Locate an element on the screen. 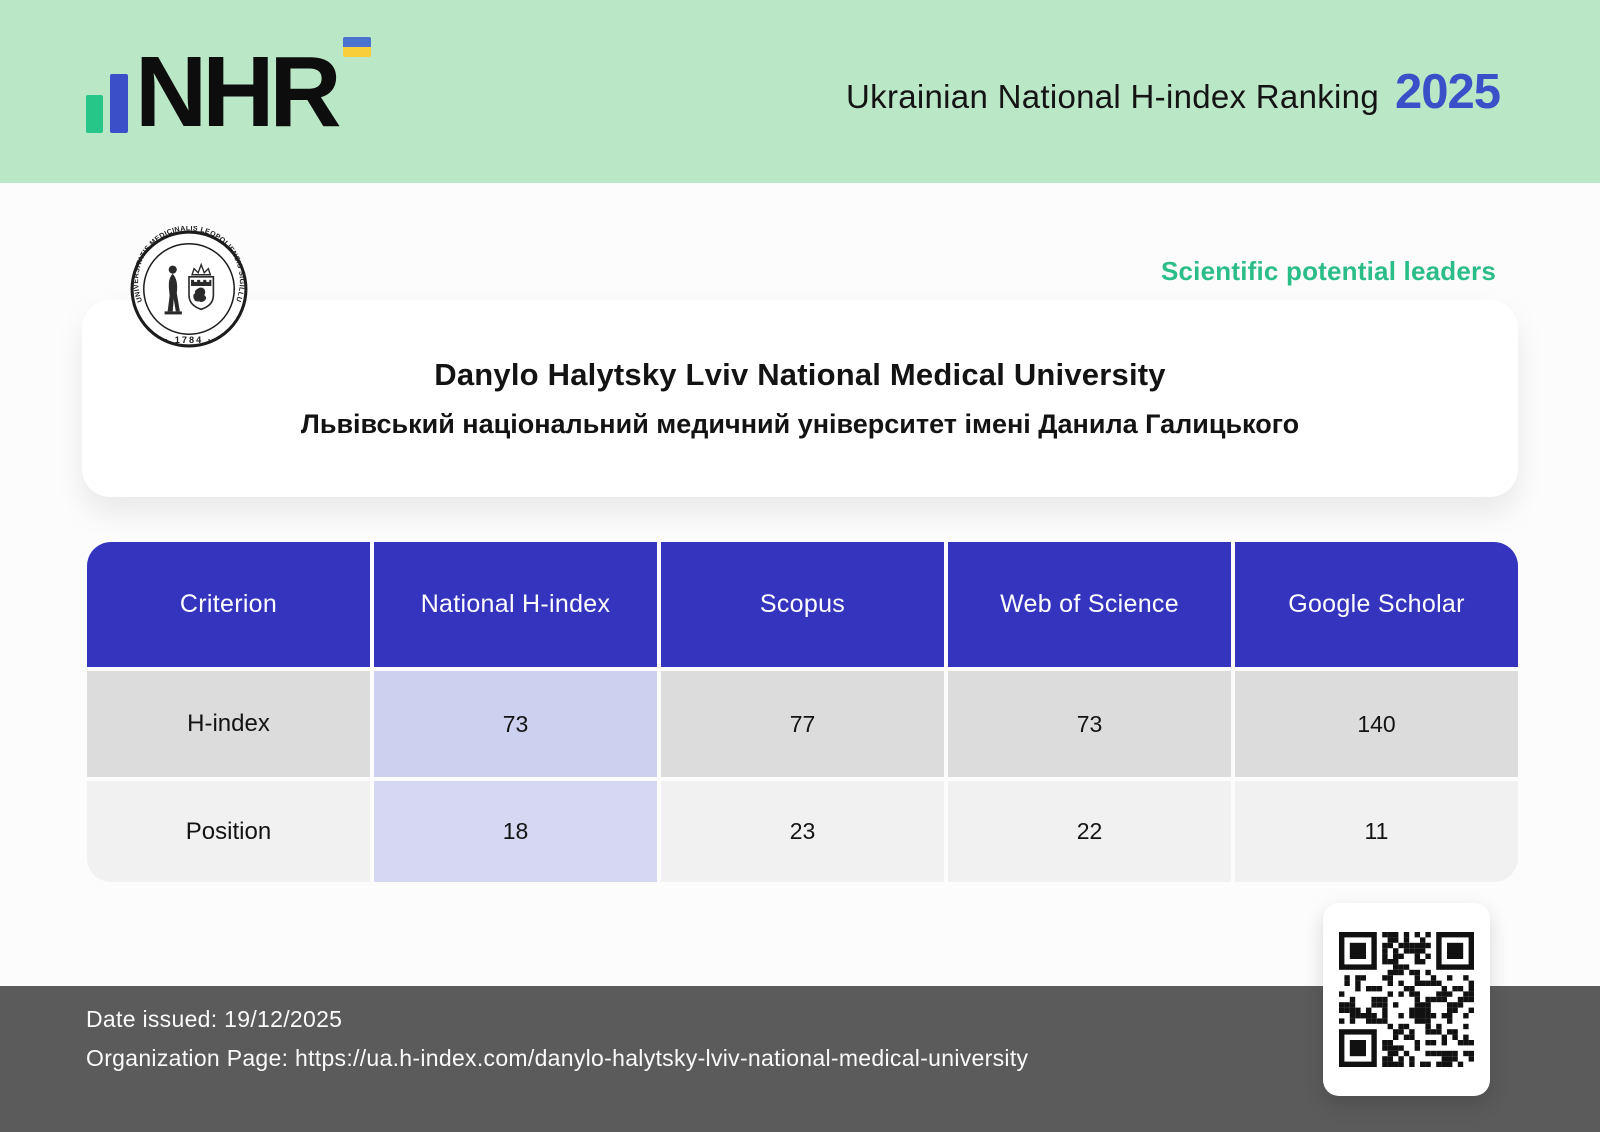 This screenshot has width=1600, height=1132. ranking-year: 2025 is located at coordinates (1447, 91).